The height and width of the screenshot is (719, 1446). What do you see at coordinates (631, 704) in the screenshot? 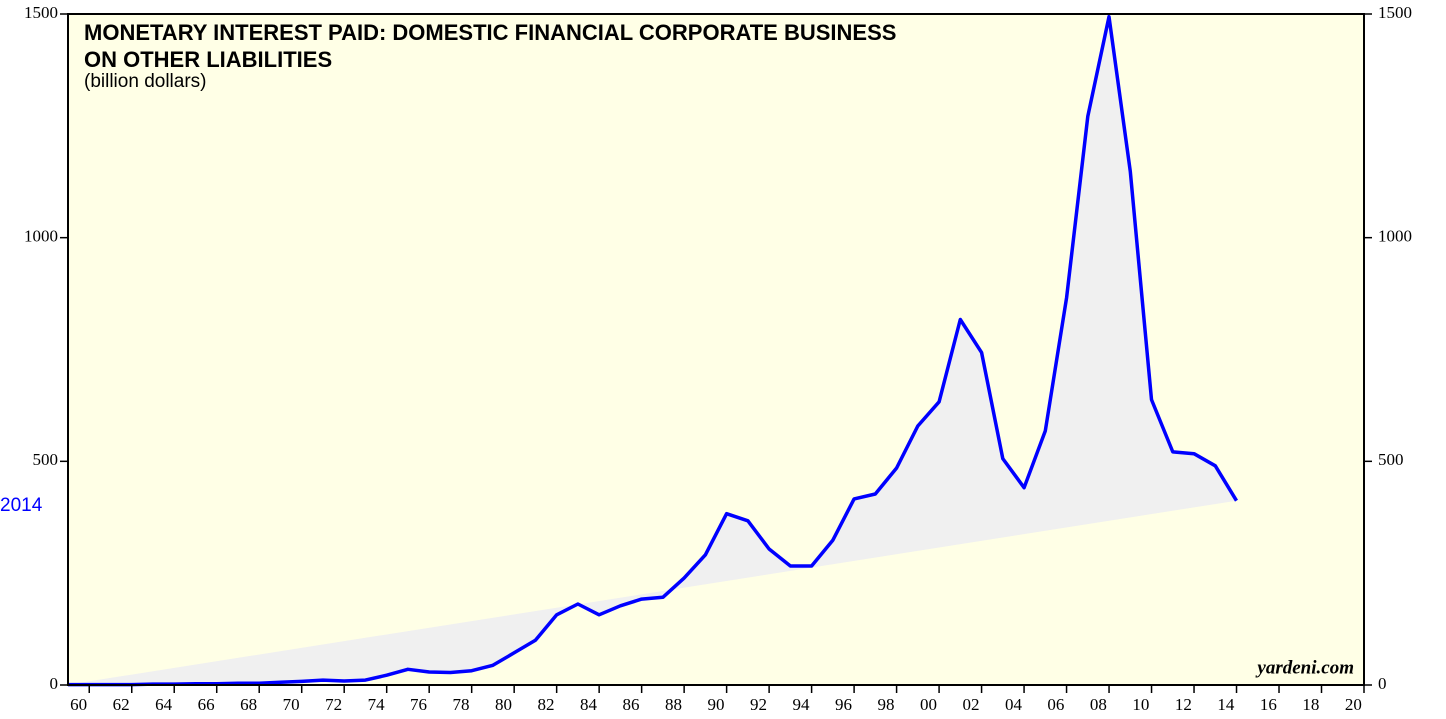
I see `x-tick-label: 86` at bounding box center [631, 704].